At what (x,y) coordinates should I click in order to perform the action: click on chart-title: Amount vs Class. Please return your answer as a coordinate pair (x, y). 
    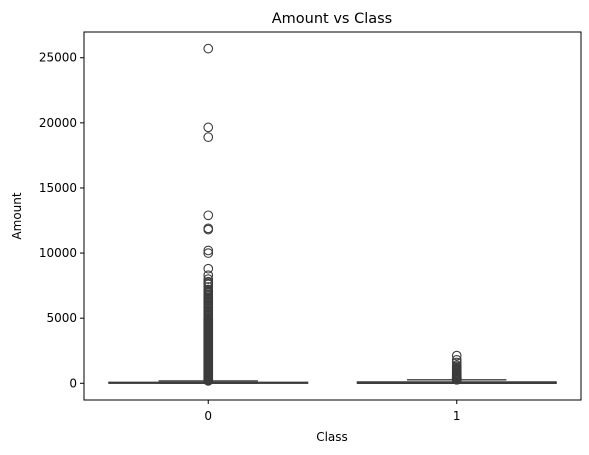
    Looking at the image, I should click on (332, 19).